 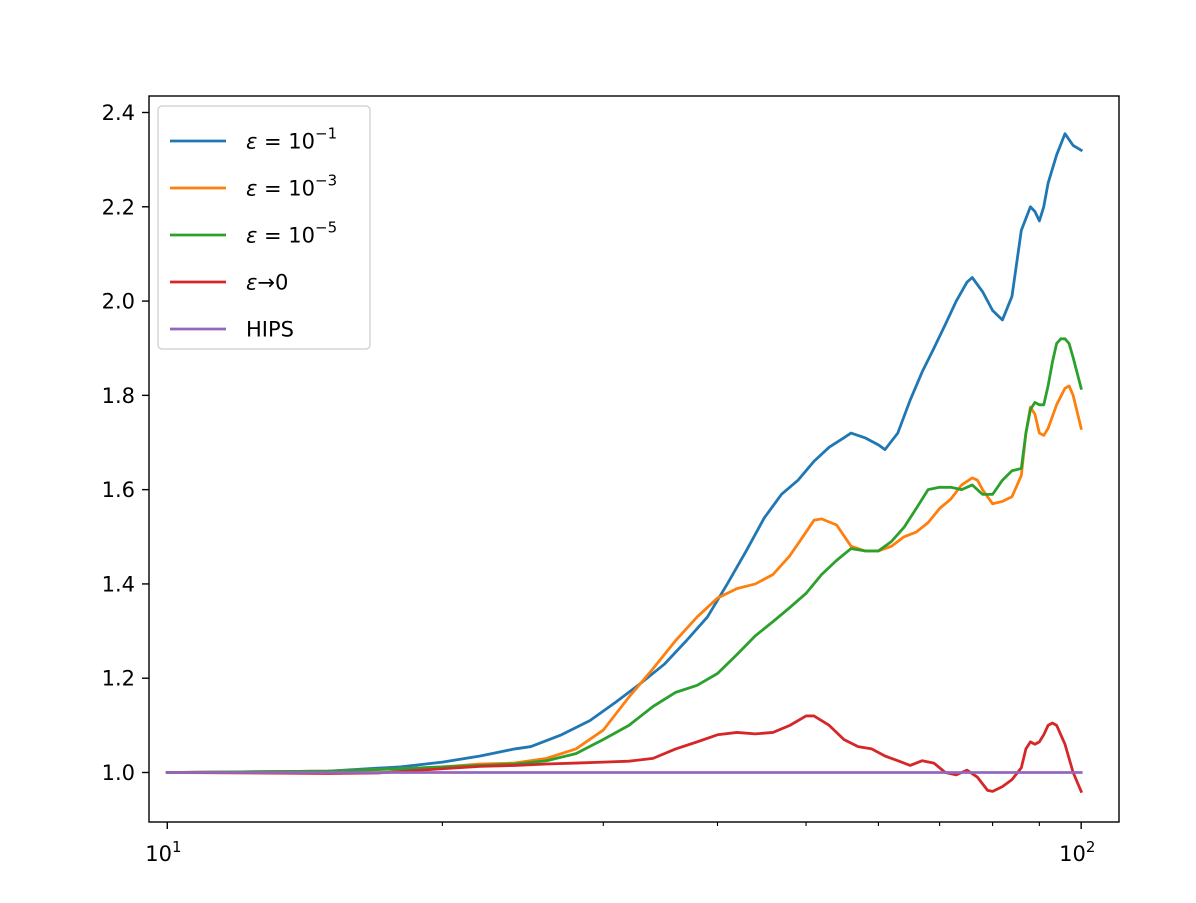 I want to click on legend: ε = 10−1 ε = 10−3 ε = 10−5 ε→0 HIPS, so click(x=264, y=227).